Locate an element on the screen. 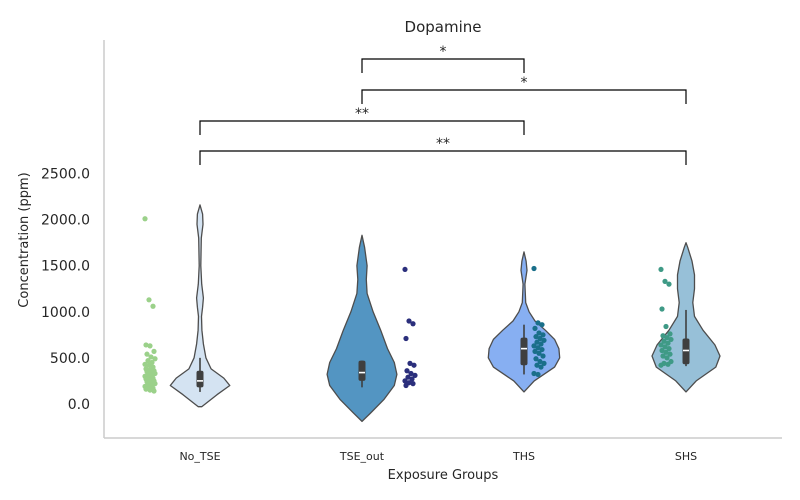 The height and width of the screenshot is (500, 800). y-tick-label: 2500.0 is located at coordinates (65, 175).